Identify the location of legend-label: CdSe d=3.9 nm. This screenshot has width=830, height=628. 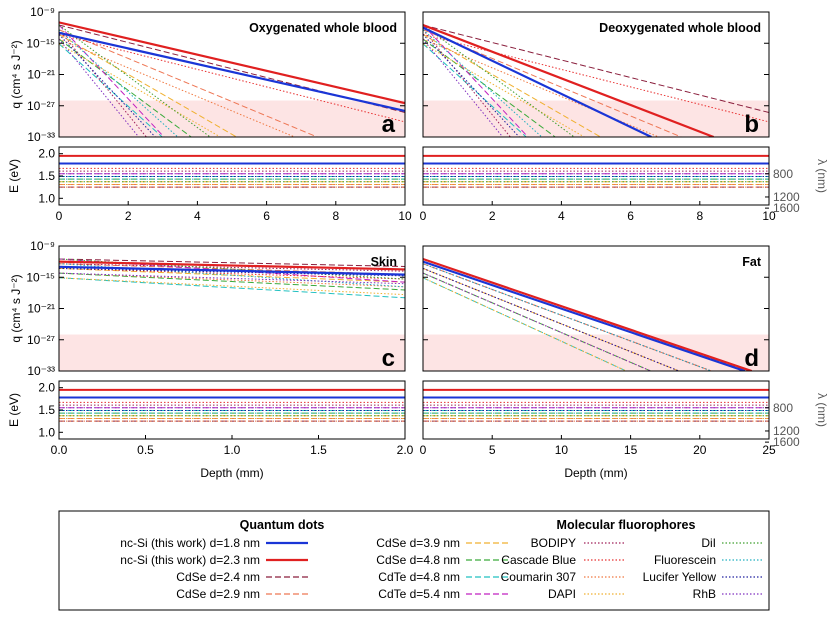
(418, 543).